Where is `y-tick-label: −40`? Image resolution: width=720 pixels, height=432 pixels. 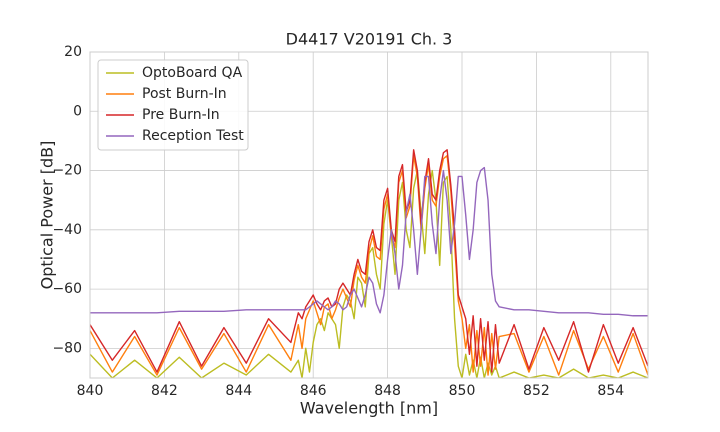
y-tick-label: −40 is located at coordinates (67, 230).